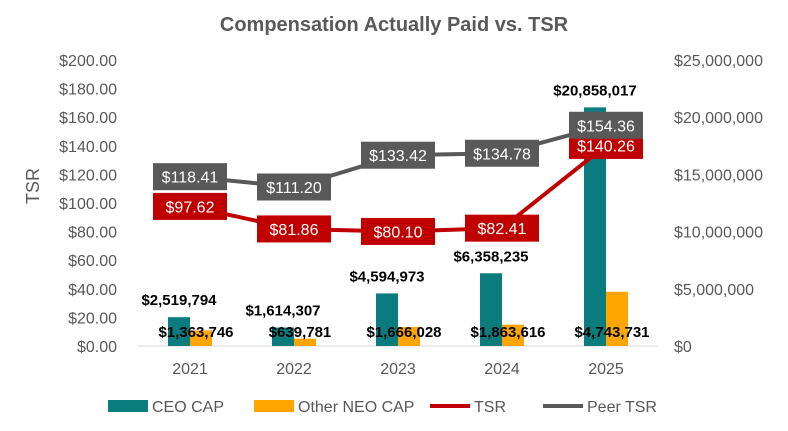  I want to click on other-neo-cap-data-label: $4,743,731, so click(611, 332).